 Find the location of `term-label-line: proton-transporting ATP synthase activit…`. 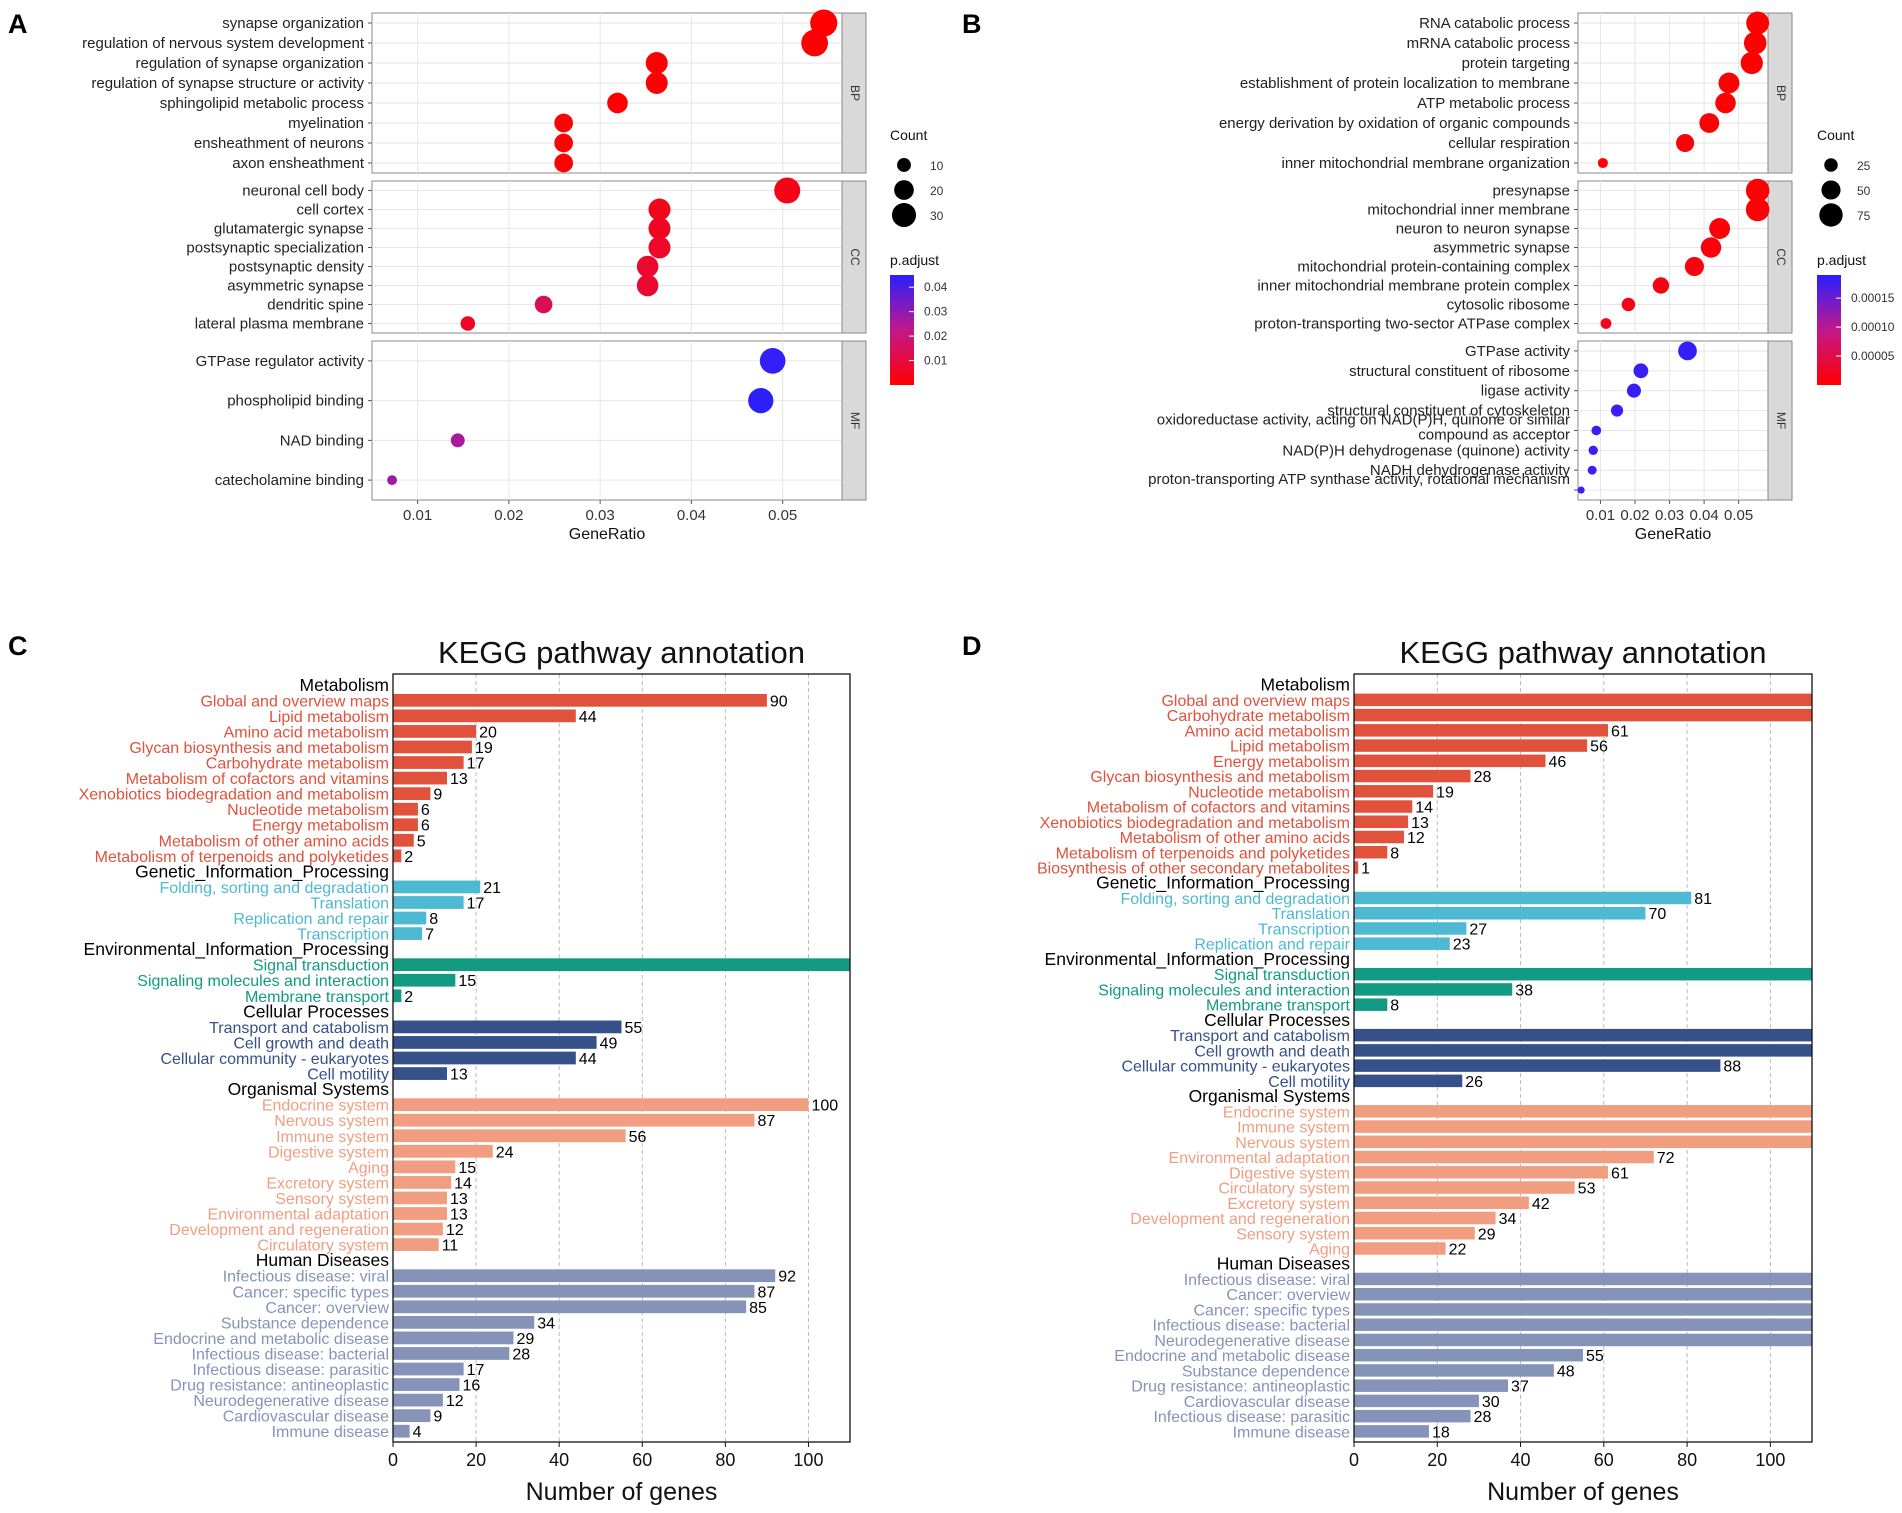

term-label-line: proton-transporting ATP synthase activit… is located at coordinates (1359, 479).